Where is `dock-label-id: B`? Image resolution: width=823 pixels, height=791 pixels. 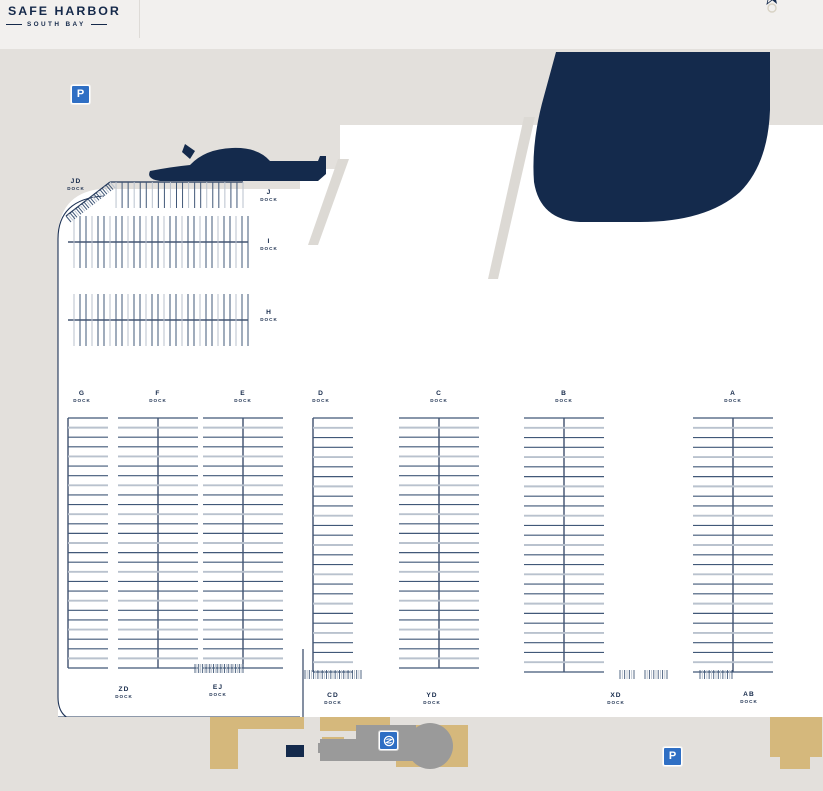
dock-label-id: B is located at coordinates (564, 393).